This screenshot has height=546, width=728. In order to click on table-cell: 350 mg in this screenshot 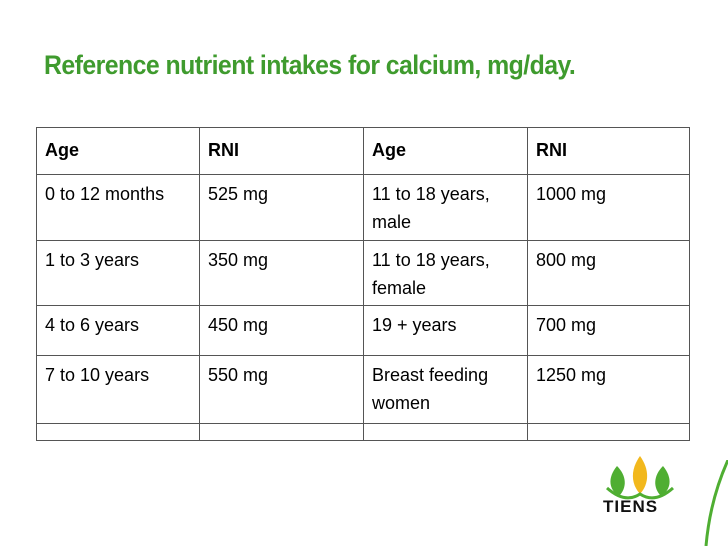, I will do `click(281, 273)`.